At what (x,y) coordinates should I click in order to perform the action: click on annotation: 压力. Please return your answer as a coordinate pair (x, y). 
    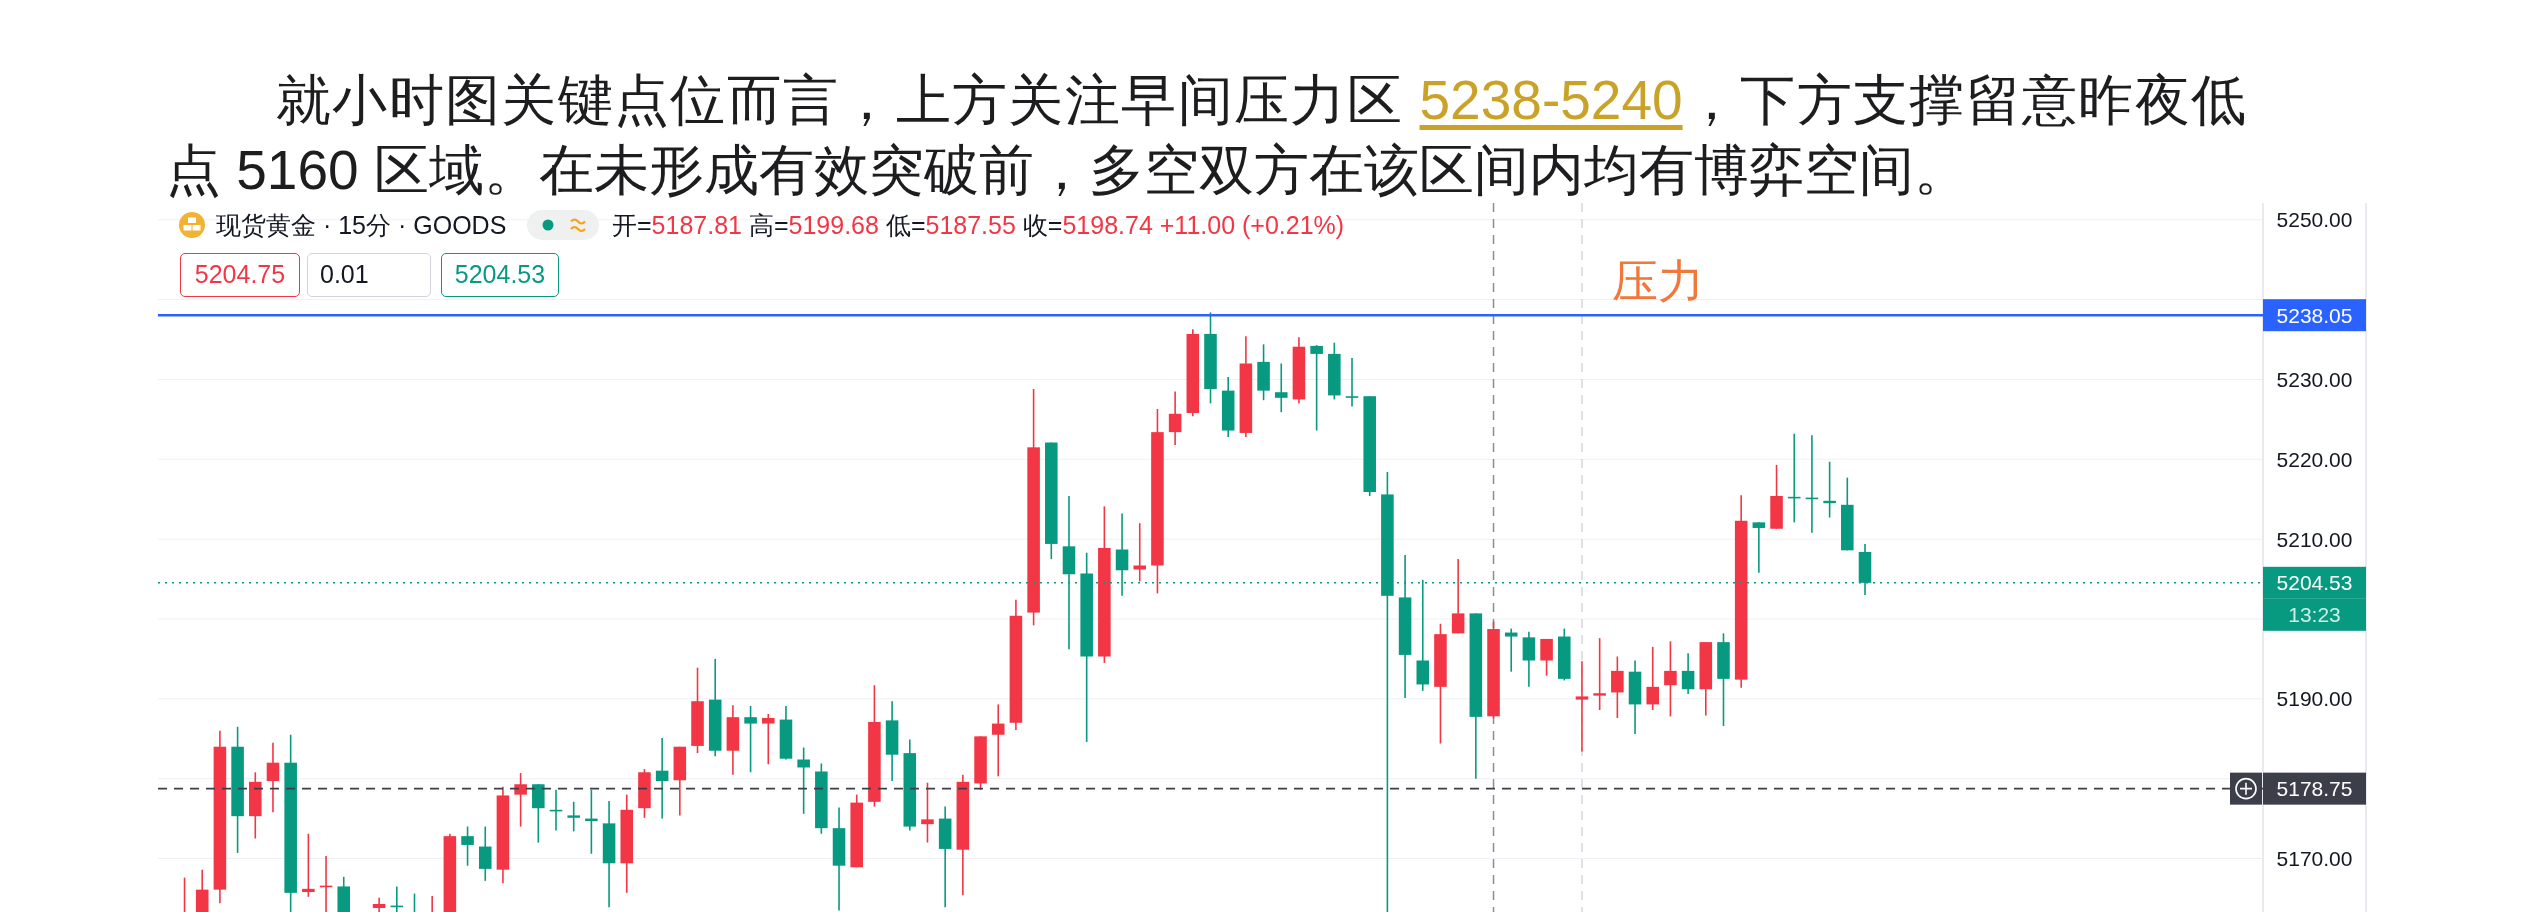
    Looking at the image, I should click on (1658, 281).